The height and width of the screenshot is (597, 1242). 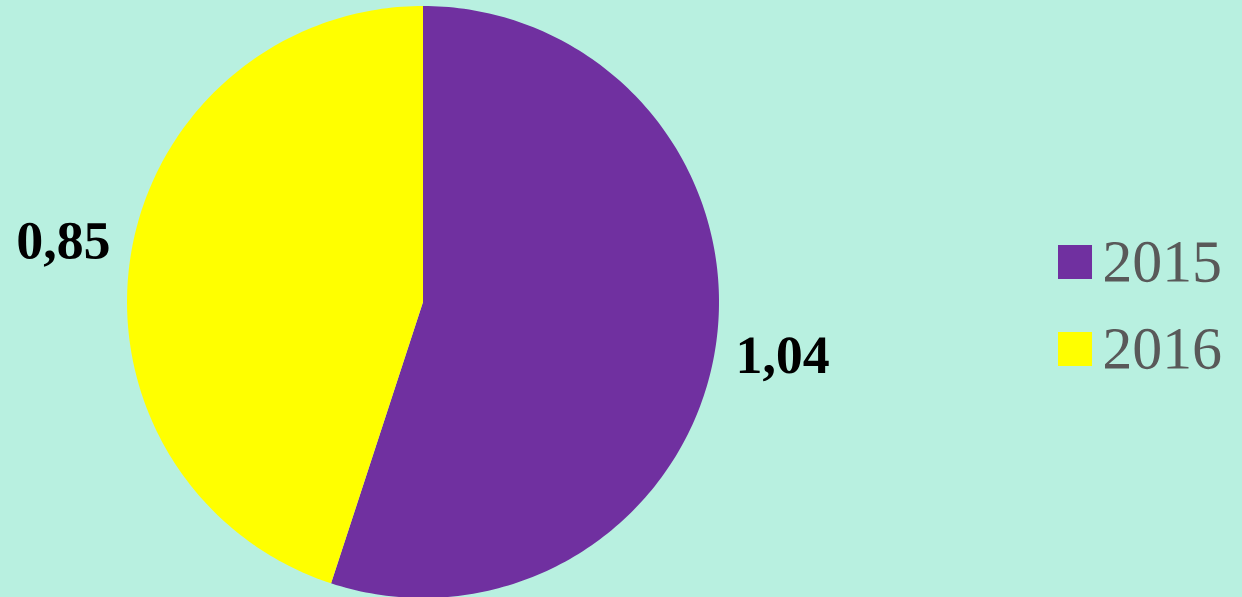 What do you see at coordinates (784, 359) in the screenshot?
I see `data-label: 1,04` at bounding box center [784, 359].